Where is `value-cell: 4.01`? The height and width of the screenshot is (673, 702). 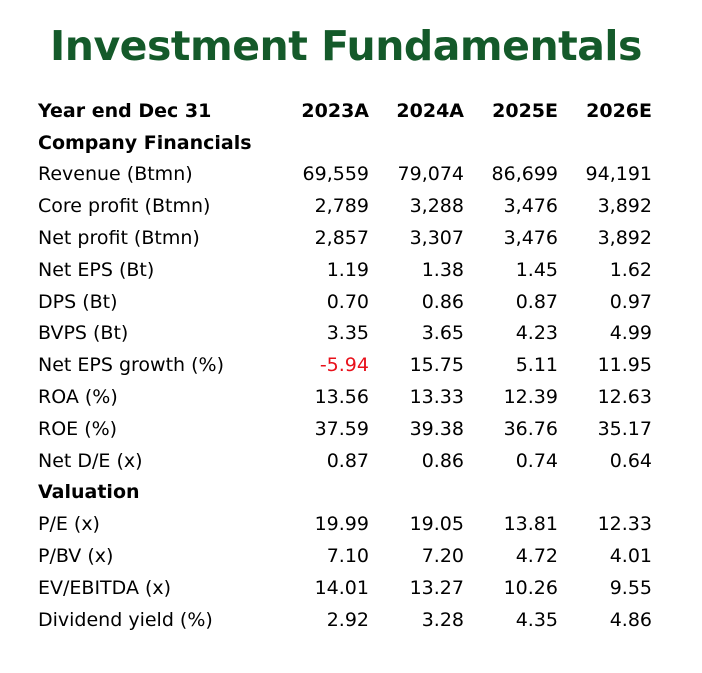 value-cell: 4.01 is located at coordinates (630, 556).